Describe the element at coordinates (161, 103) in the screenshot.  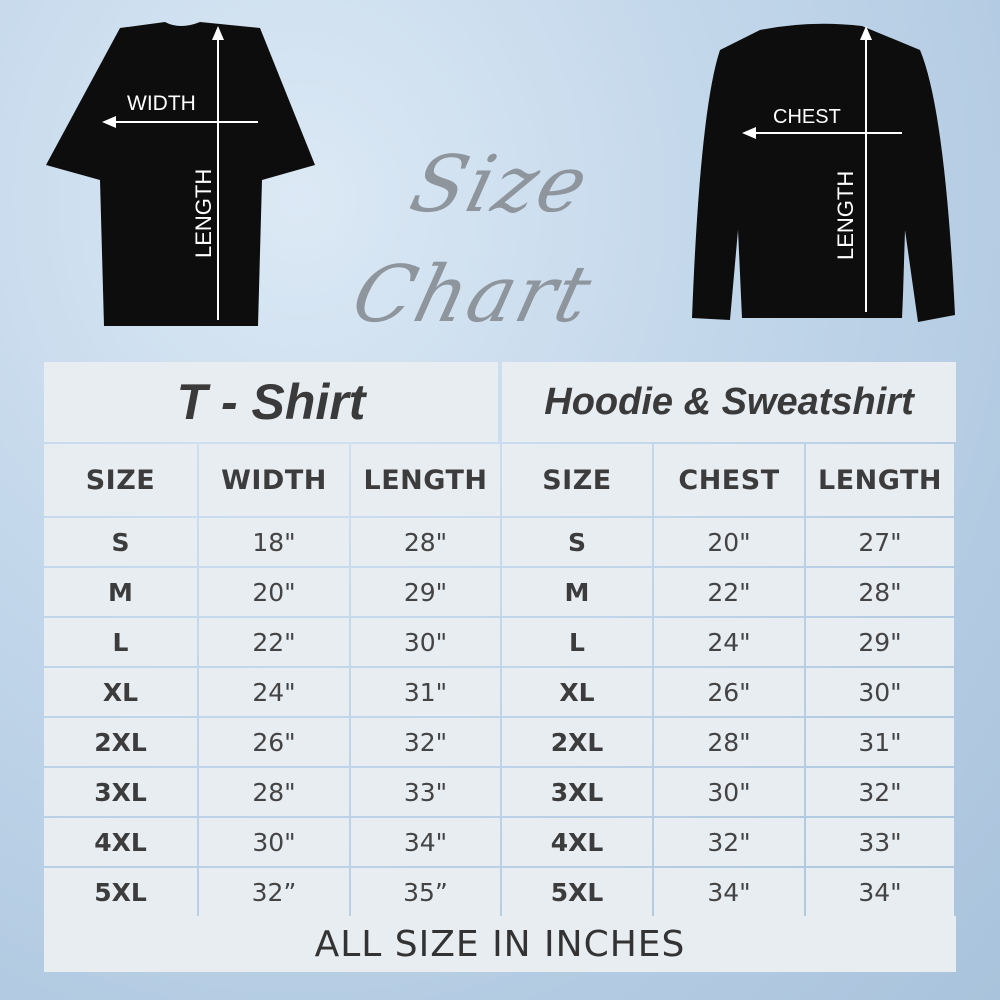
I see `width-label: WIDTH` at that location.